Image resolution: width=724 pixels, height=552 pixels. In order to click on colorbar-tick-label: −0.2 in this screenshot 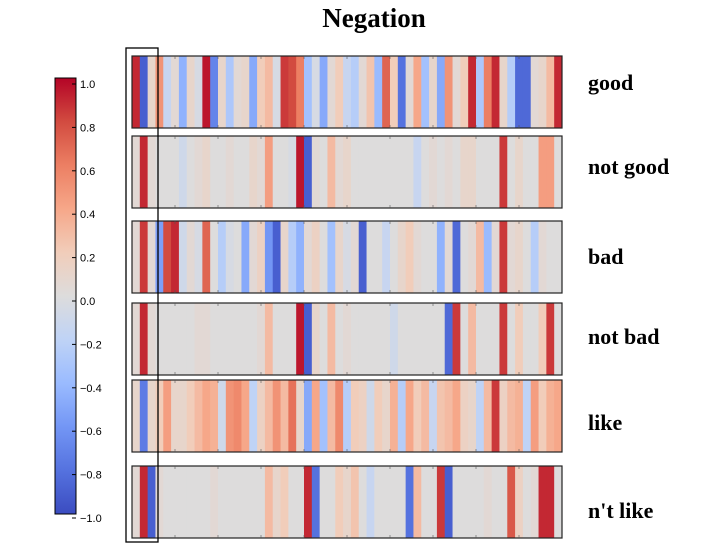, I will do `click(91, 345)`.